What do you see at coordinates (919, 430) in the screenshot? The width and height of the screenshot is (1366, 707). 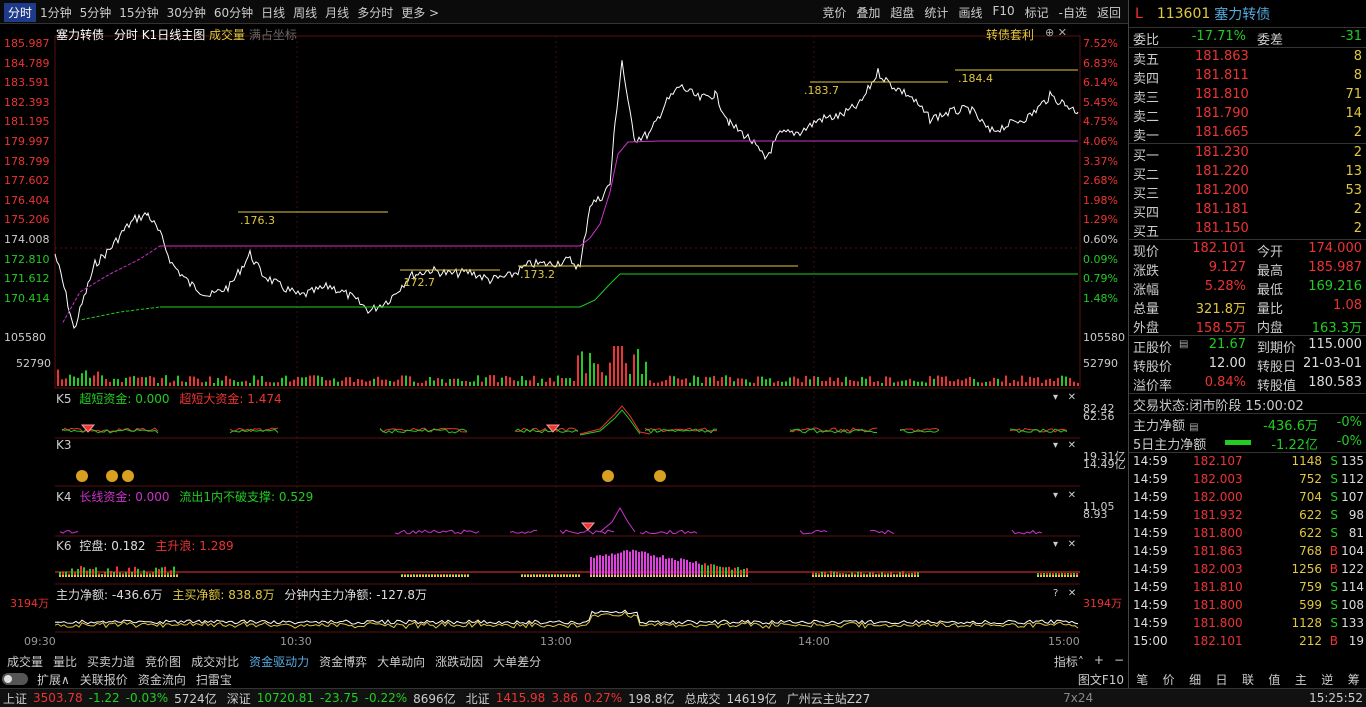 I see `k5-line` at bounding box center [919, 430].